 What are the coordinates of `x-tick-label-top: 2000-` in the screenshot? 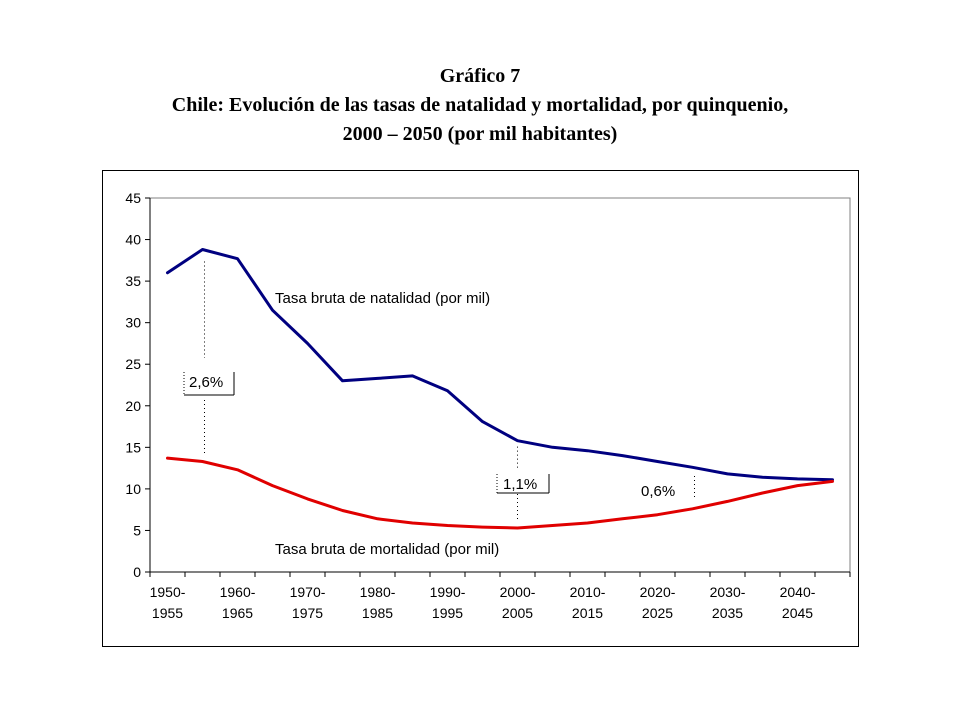 It's located at (518, 592).